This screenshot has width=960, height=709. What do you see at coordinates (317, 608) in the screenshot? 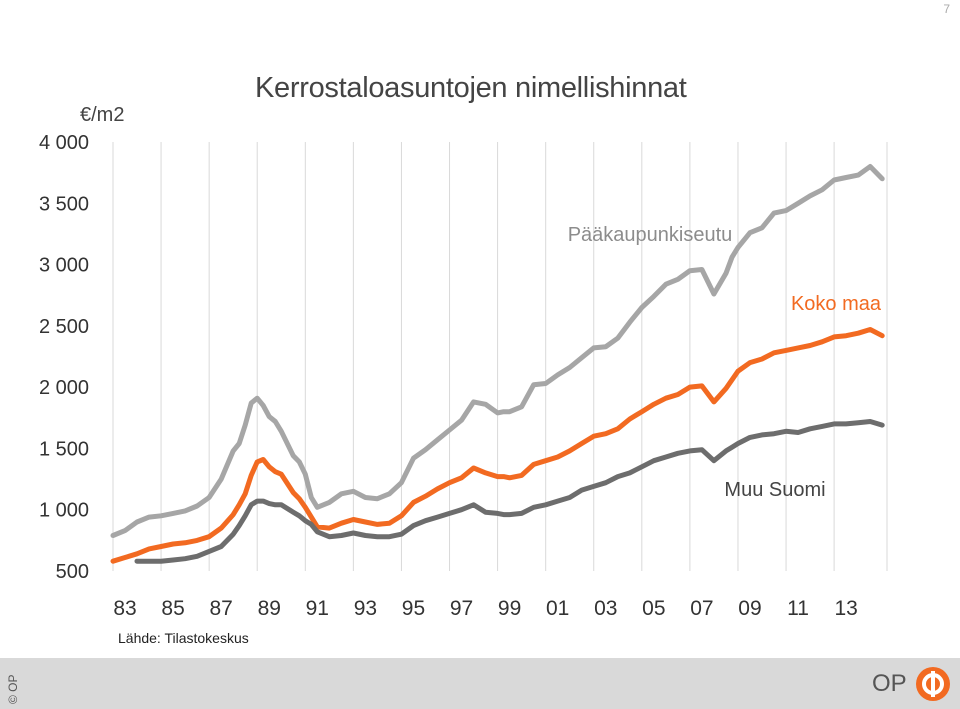
I see `x-tick-label: 91` at bounding box center [317, 608].